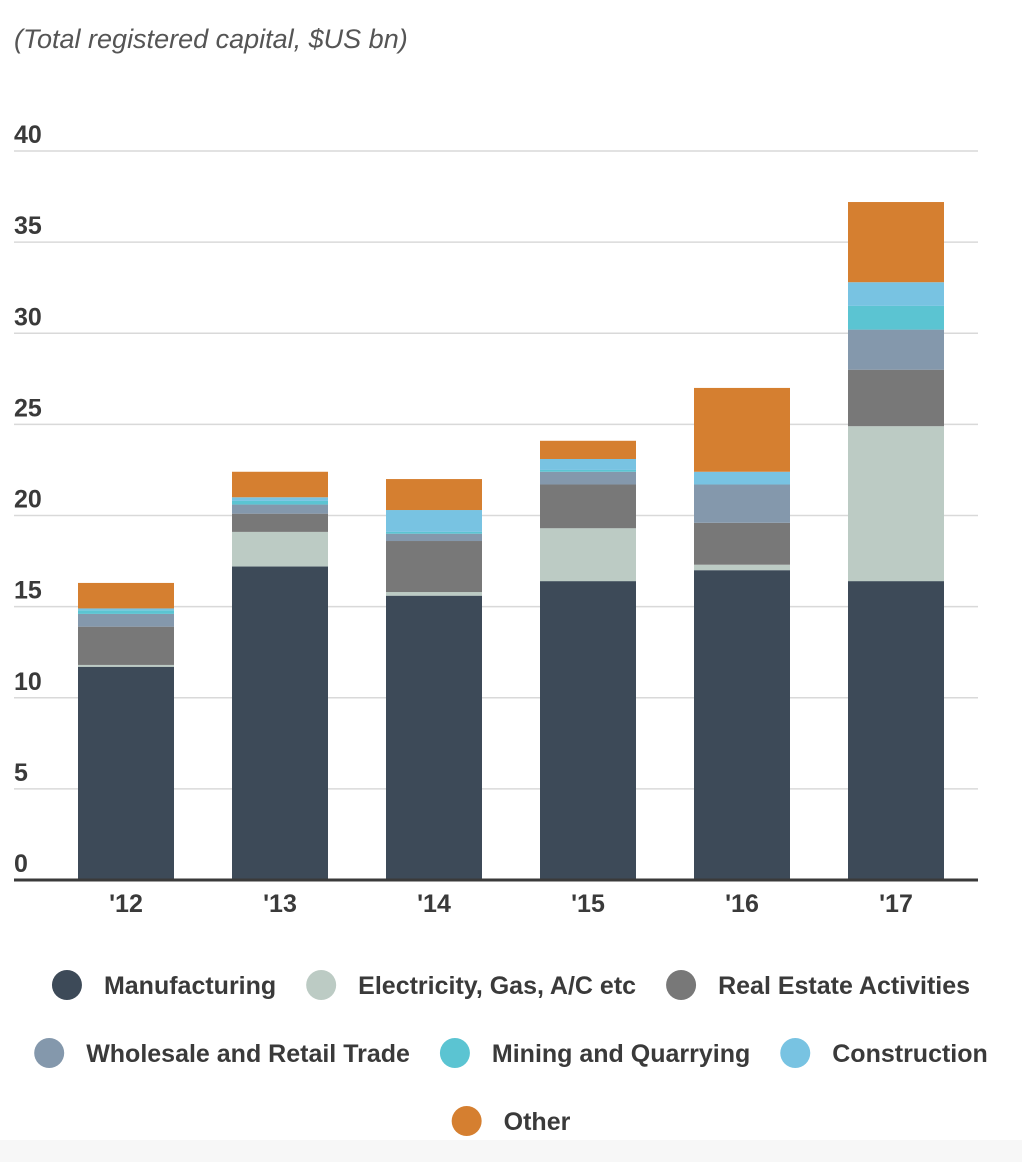 The width and height of the screenshot is (1022, 1162). I want to click on y-tick-label: 20, so click(28, 500).